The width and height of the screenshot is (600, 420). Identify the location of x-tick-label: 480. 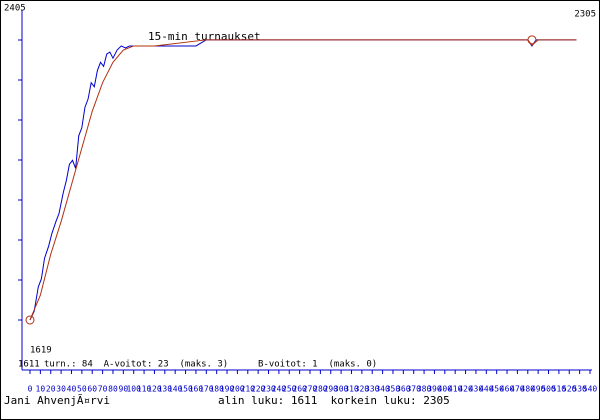
(528, 389).